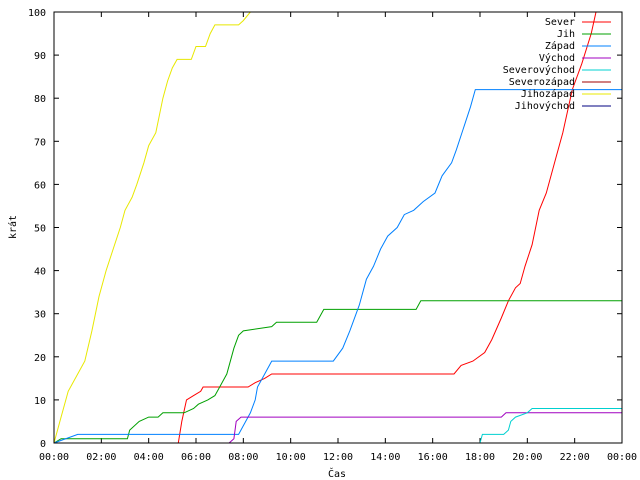 The image size is (640, 480). What do you see at coordinates (550, 426) in the screenshot?
I see `series-line-Severovýchod` at bounding box center [550, 426].